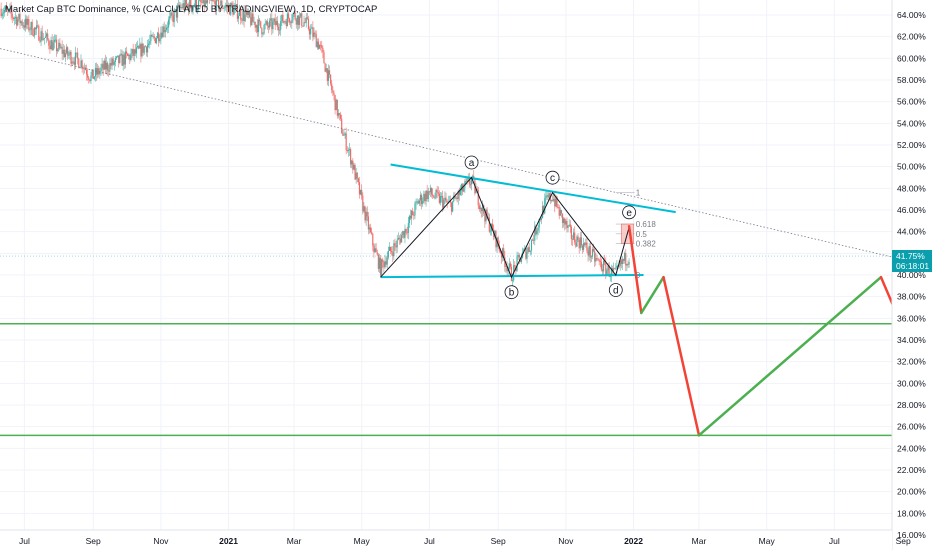 Image resolution: width=932 pixels, height=550 pixels. What do you see at coordinates (911, 362) in the screenshot?
I see `price-tick-label: 32.00%` at bounding box center [911, 362].